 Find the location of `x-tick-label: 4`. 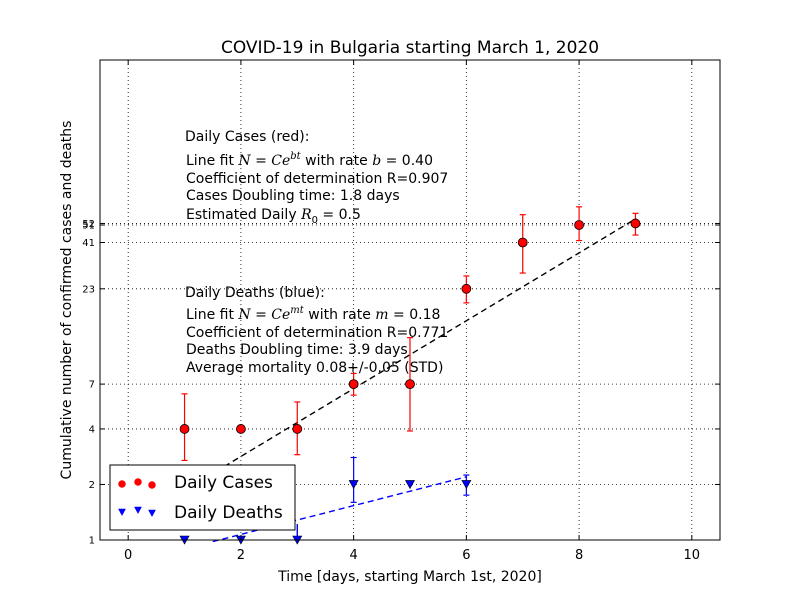

x-tick-label: 4 is located at coordinates (353, 555).